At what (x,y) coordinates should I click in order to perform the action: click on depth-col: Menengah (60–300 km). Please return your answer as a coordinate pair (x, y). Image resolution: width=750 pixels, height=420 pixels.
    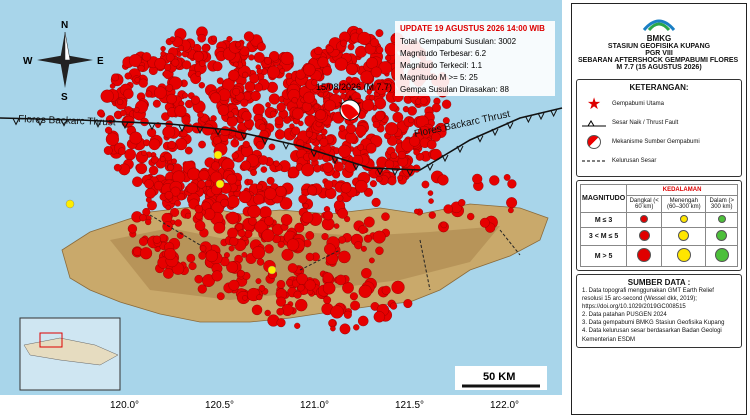
    Looking at the image, I should click on (684, 204).